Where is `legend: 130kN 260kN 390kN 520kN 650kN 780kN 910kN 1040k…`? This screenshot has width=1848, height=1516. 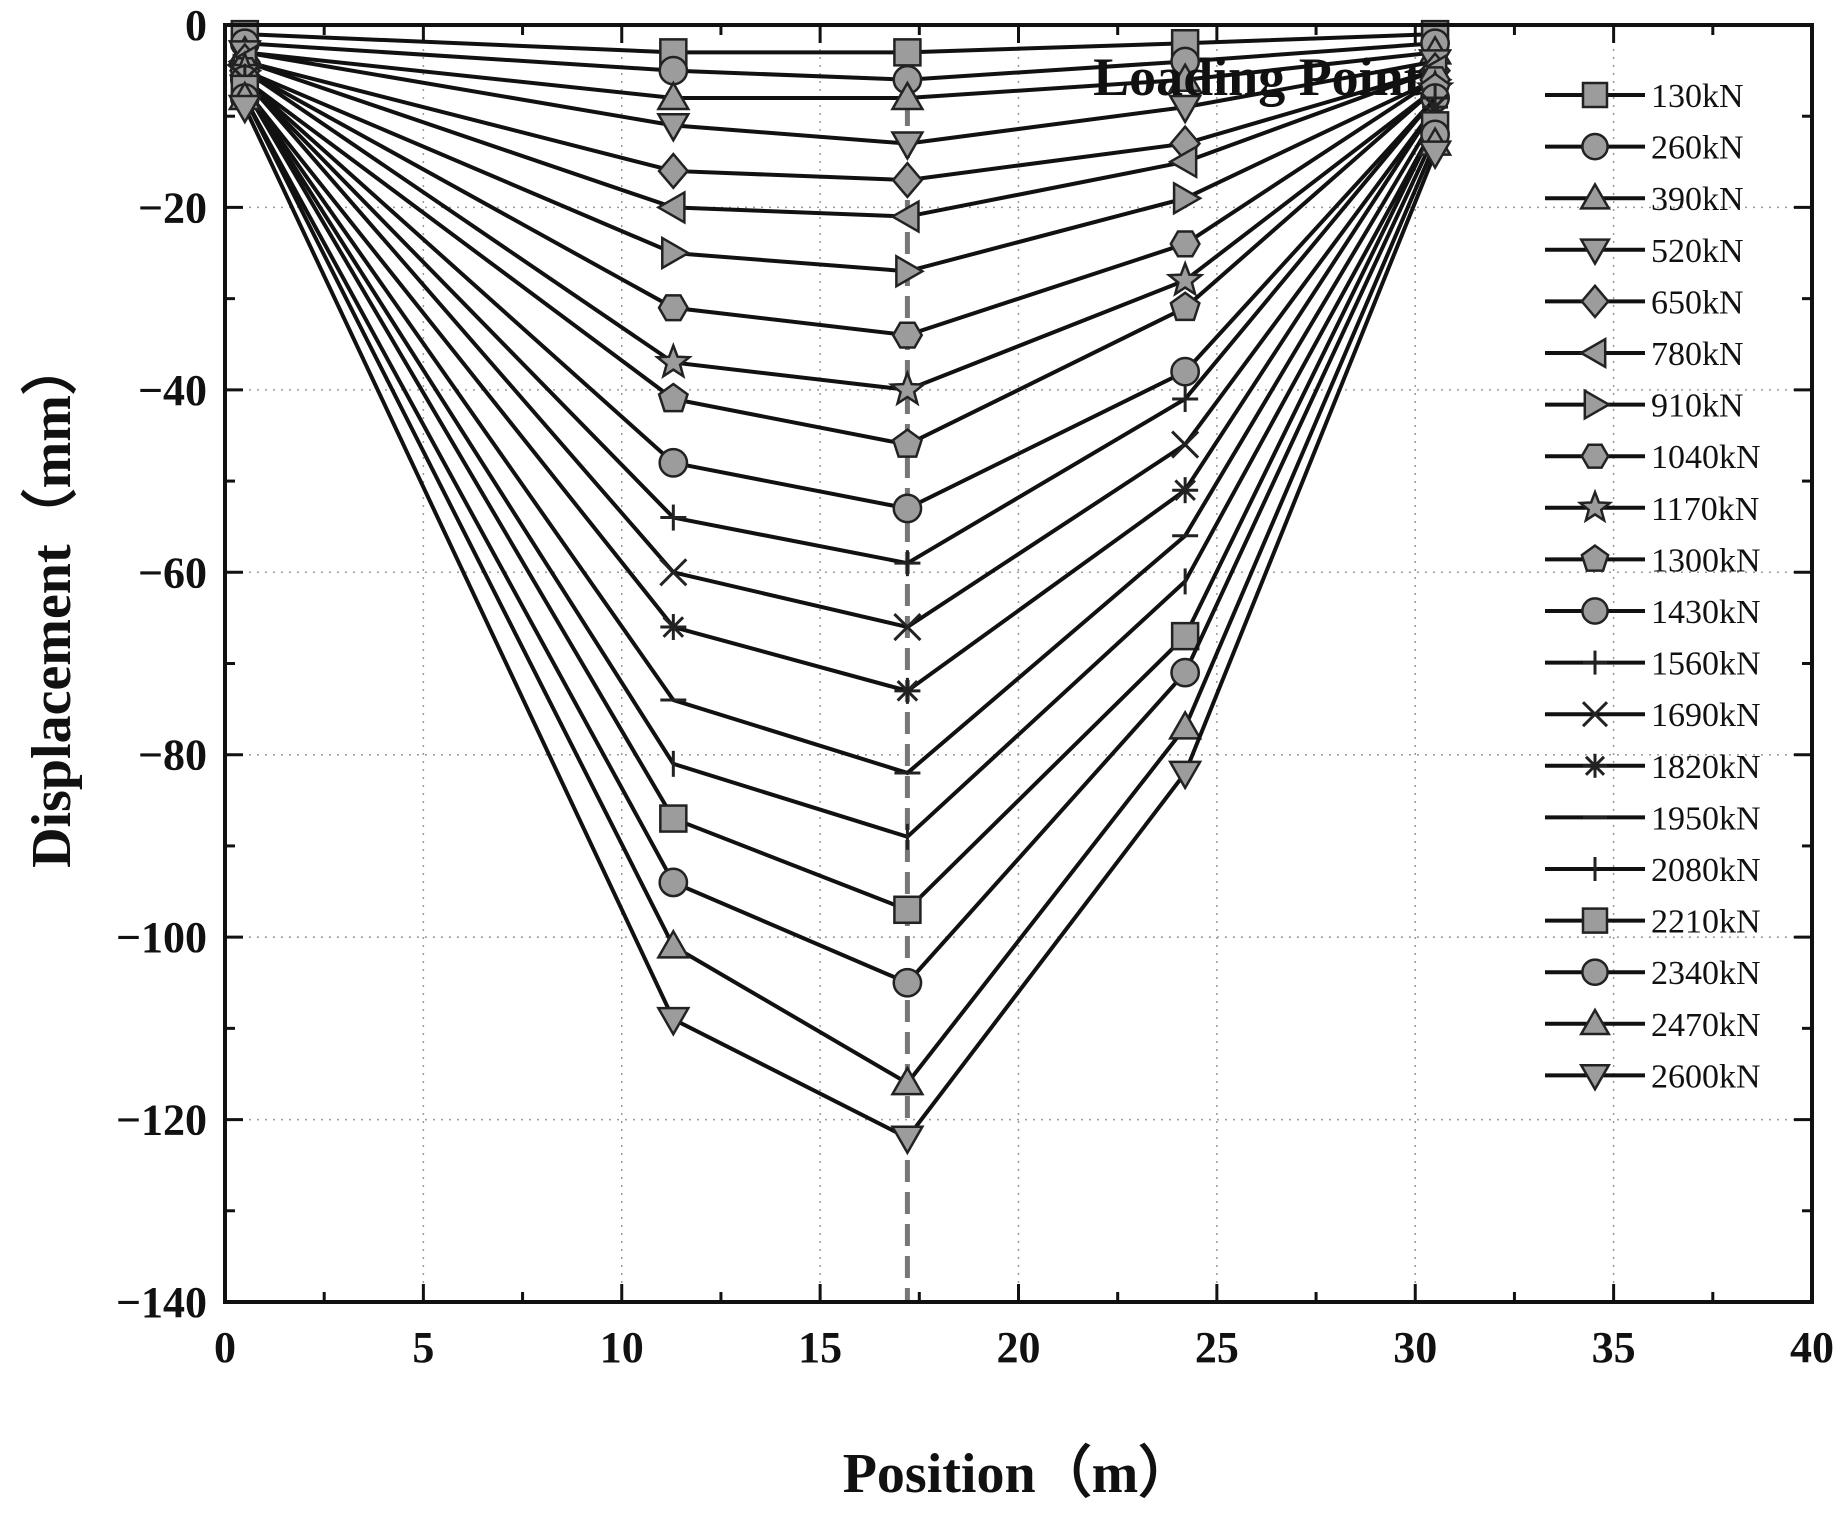 legend: 130kN 260kN 390kN 520kN 650kN 780kN 910kN 1040k… is located at coordinates (1653, 586).